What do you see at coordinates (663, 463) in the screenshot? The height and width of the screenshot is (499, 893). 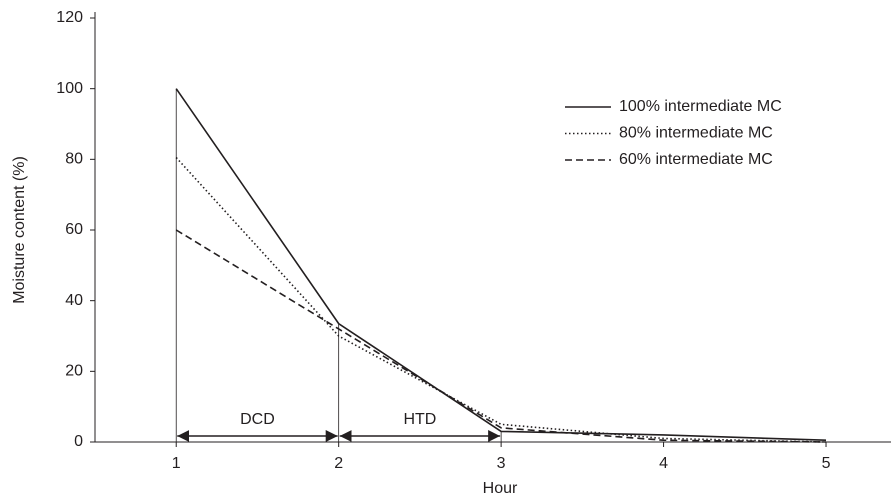 I see `x-tick-label: 4` at bounding box center [663, 463].